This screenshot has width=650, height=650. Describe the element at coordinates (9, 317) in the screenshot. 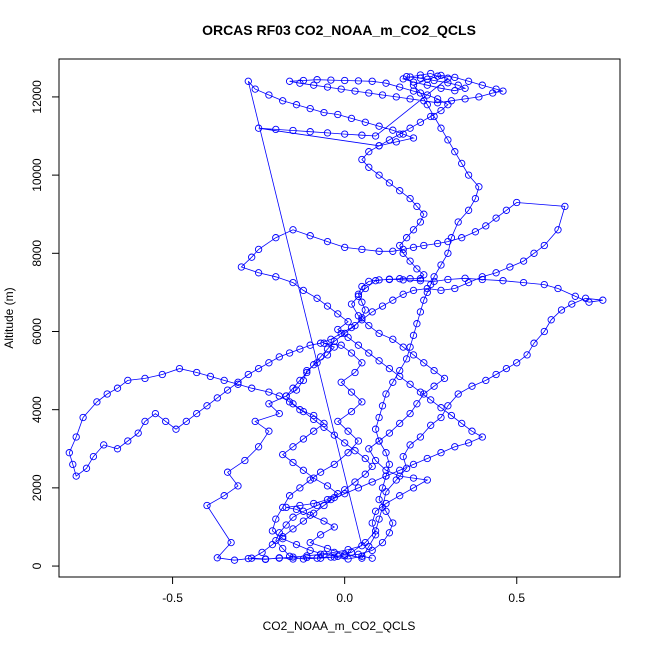

I see `y-axis-label: Altitude (m)` at that location.